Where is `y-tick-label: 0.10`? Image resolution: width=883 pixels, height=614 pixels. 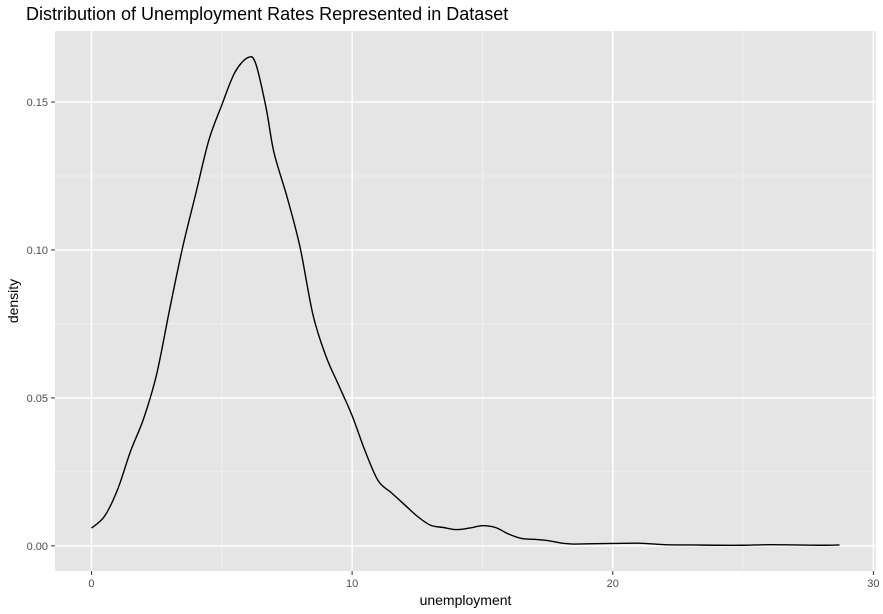 y-tick-label: 0.10 is located at coordinates (37, 251).